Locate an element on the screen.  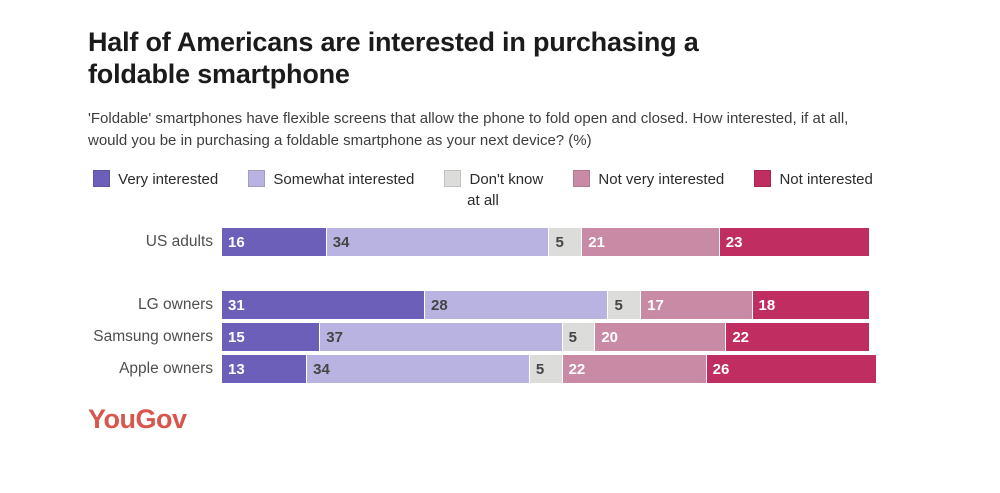
bar-row: Samsung owners 15 37 5 20 22 is located at coordinates (544, 337).